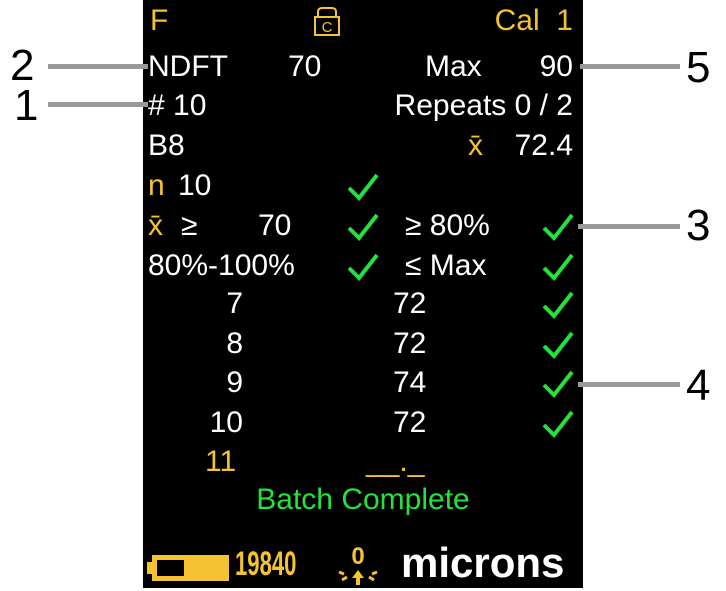 The image size is (726, 591). What do you see at coordinates (698, 385) in the screenshot?
I see `callout-4: 4` at bounding box center [698, 385].